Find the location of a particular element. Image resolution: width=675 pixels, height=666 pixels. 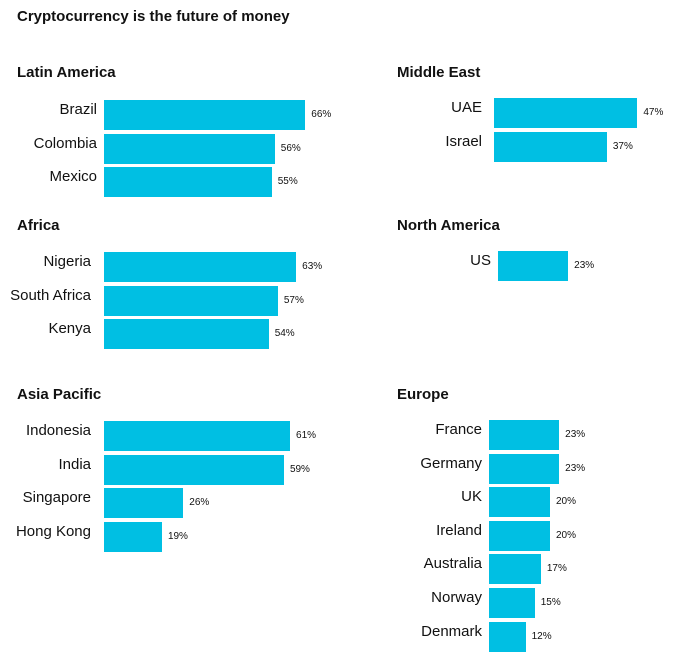

bar-row: Singapore 26% is located at coordinates (177, 503).